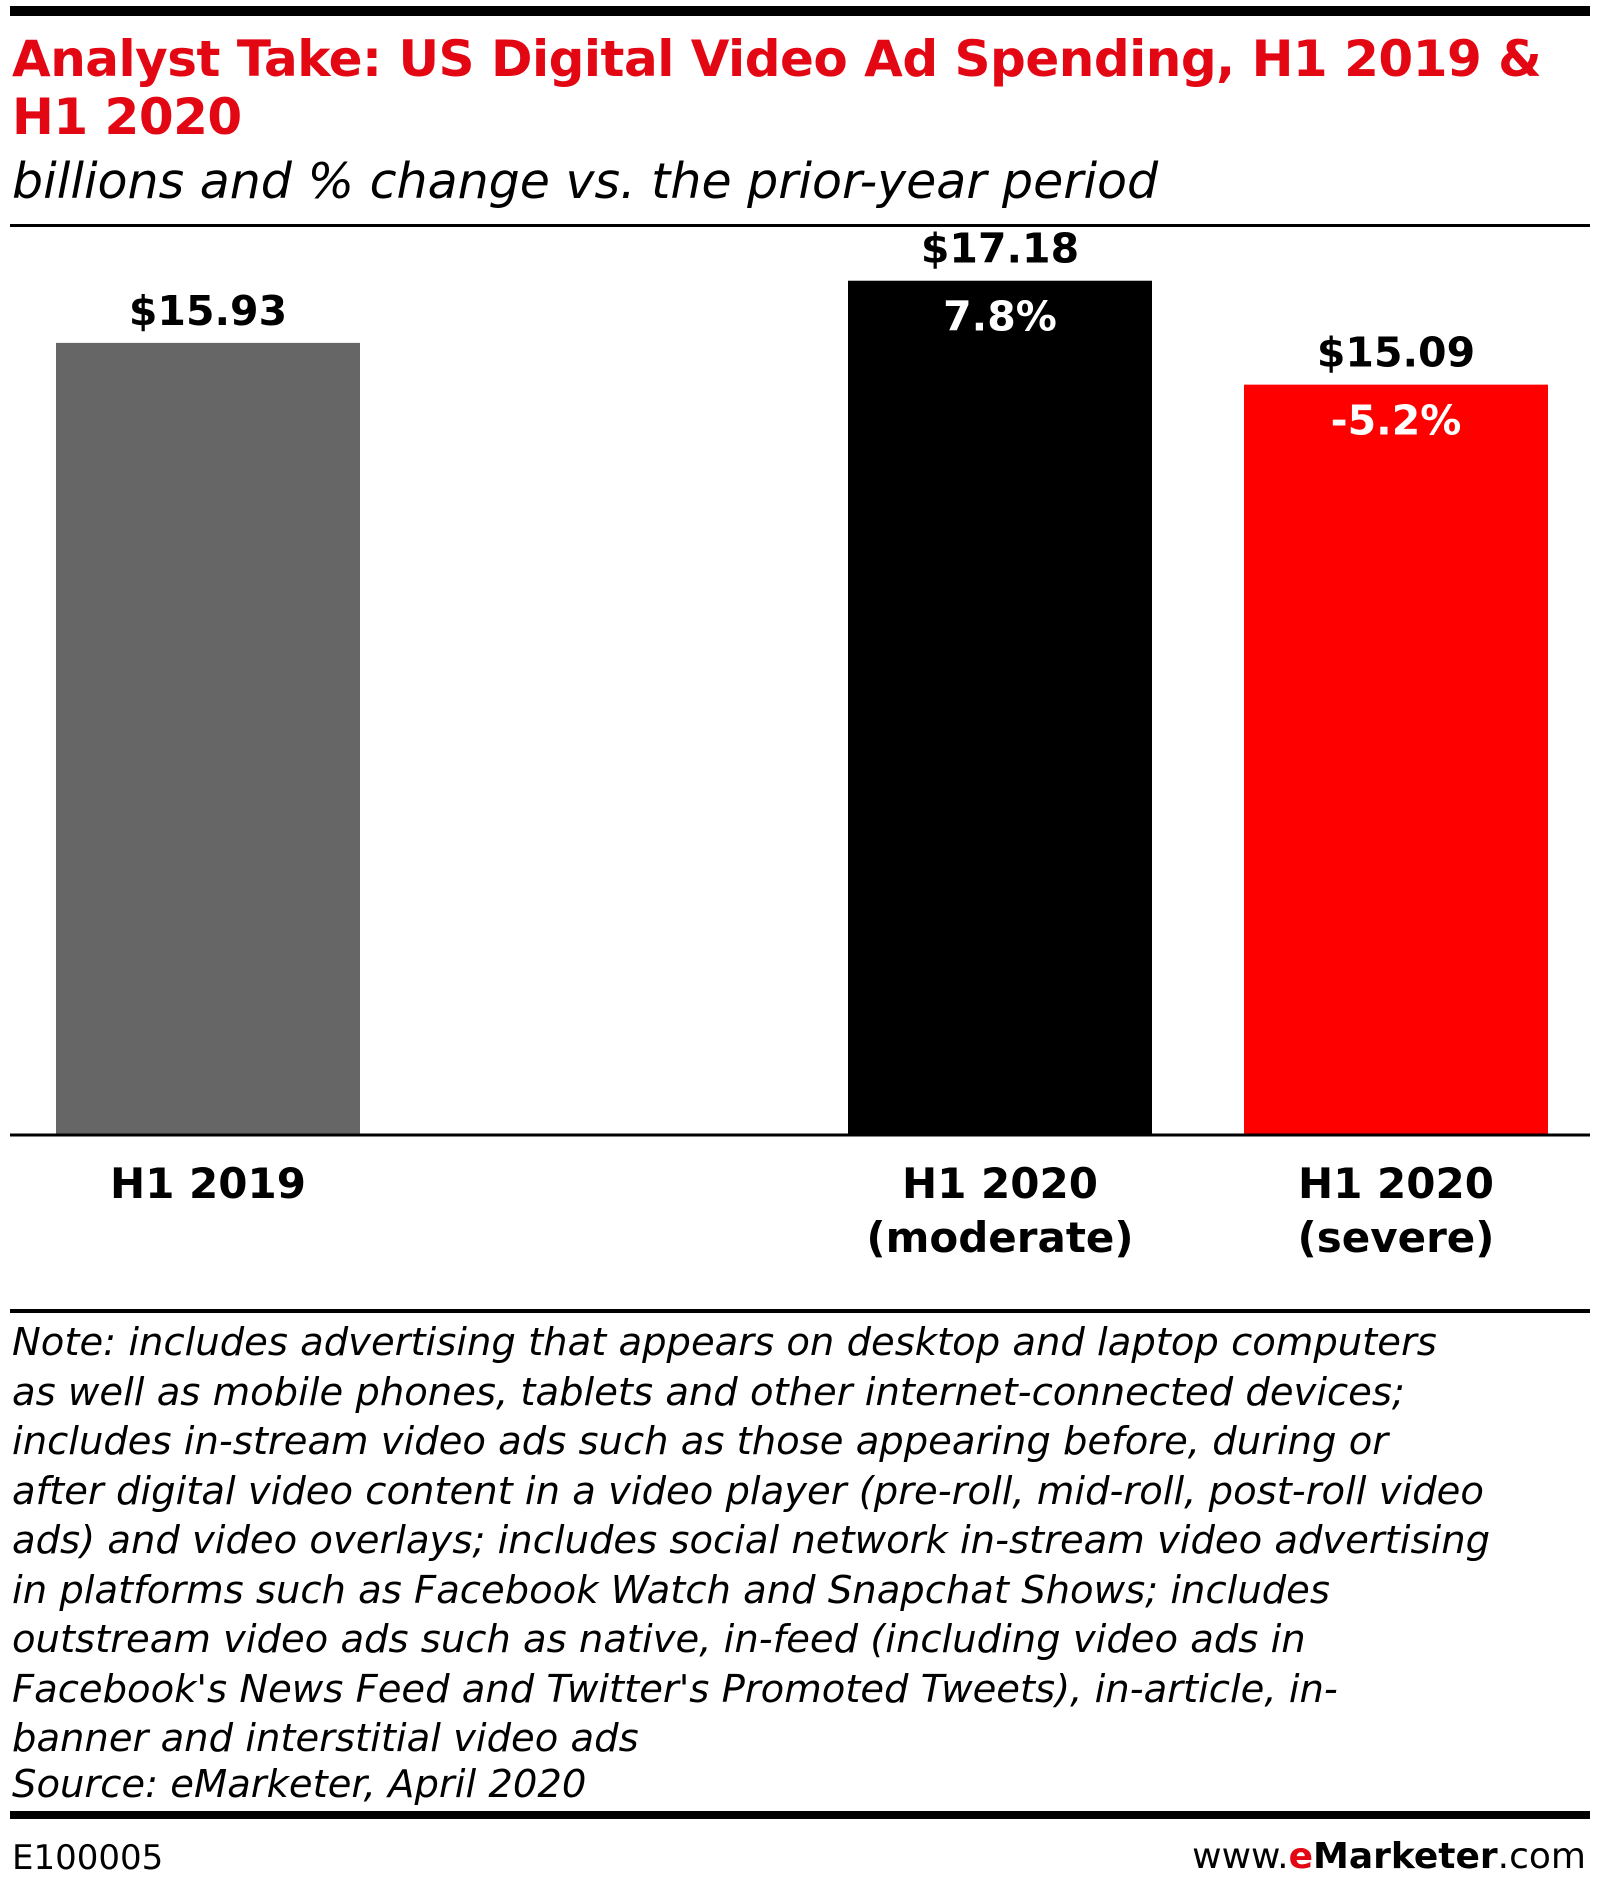 Image resolution: width=1600 pixels, height=1886 pixels. Describe the element at coordinates (1396, 1211) in the screenshot. I see `x-tick-label: H1 2020 (severe)` at that location.